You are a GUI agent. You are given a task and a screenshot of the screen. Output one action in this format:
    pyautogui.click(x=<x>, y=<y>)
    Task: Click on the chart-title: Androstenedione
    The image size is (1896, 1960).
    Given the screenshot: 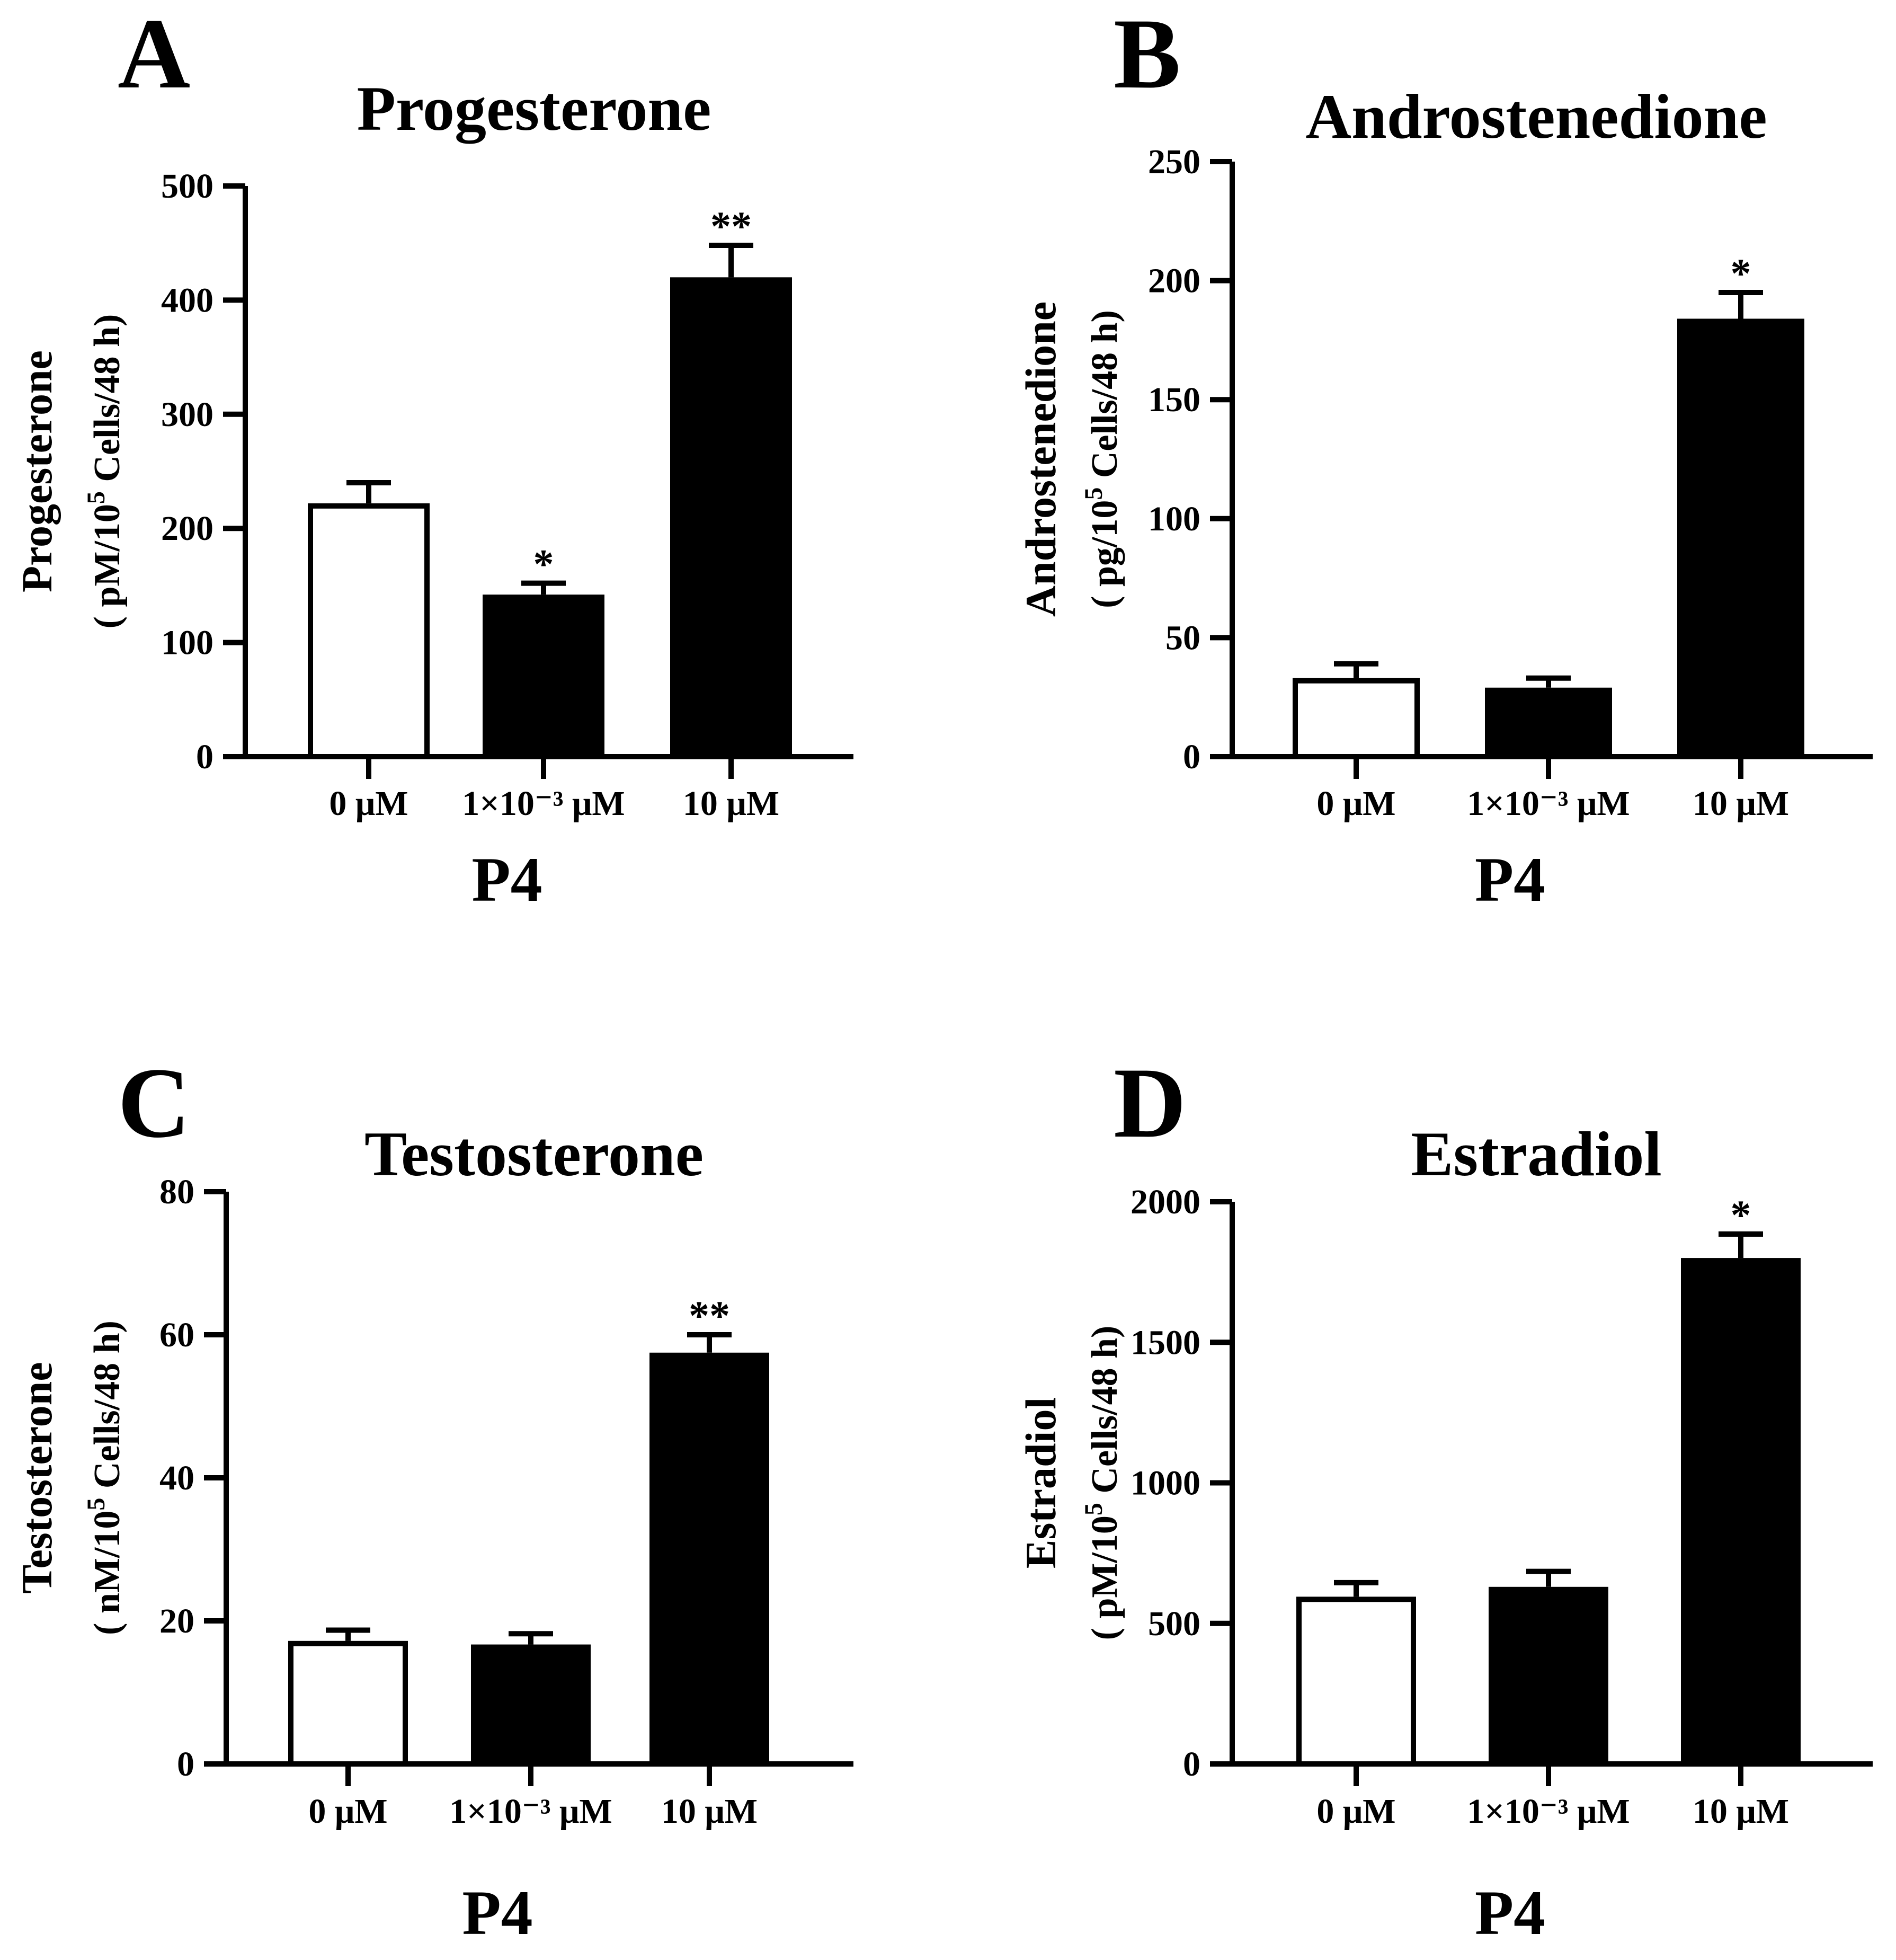 What is the action you would take?
    pyautogui.click(x=1536, y=117)
    